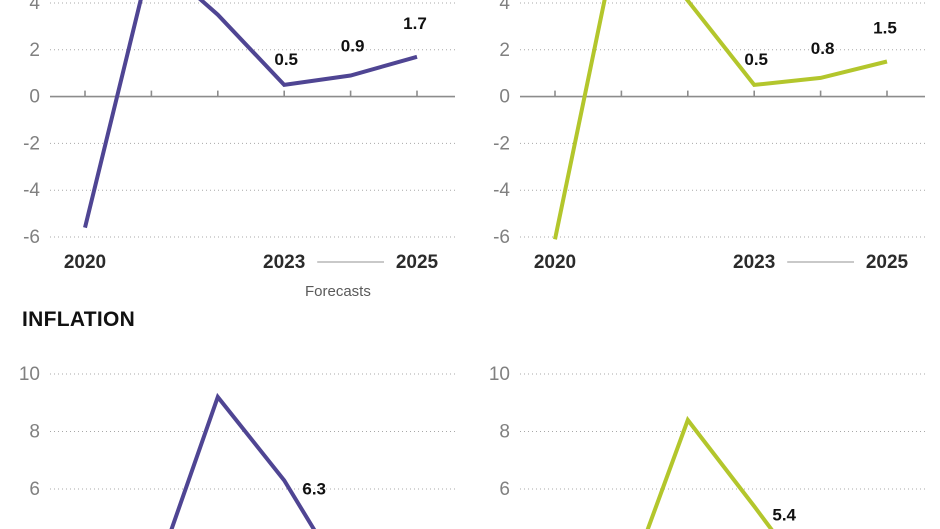  What do you see at coordinates (314, 488) in the screenshot?
I see `data-point-value-label: 6.3` at bounding box center [314, 488].